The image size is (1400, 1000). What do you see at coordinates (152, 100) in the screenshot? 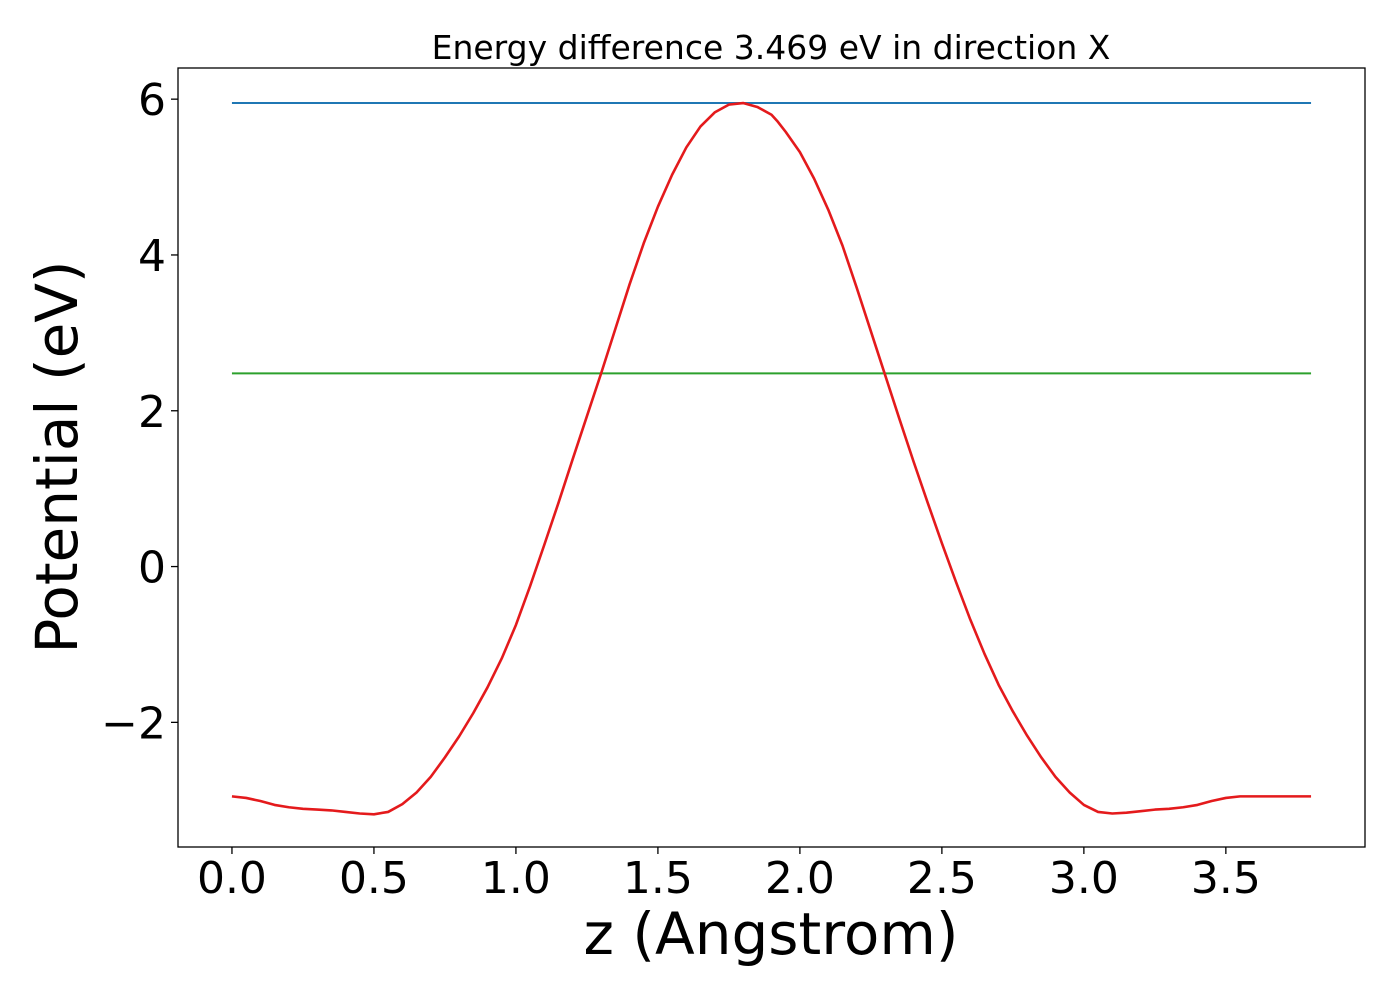
I see `y-tick-label: 6` at bounding box center [152, 100].